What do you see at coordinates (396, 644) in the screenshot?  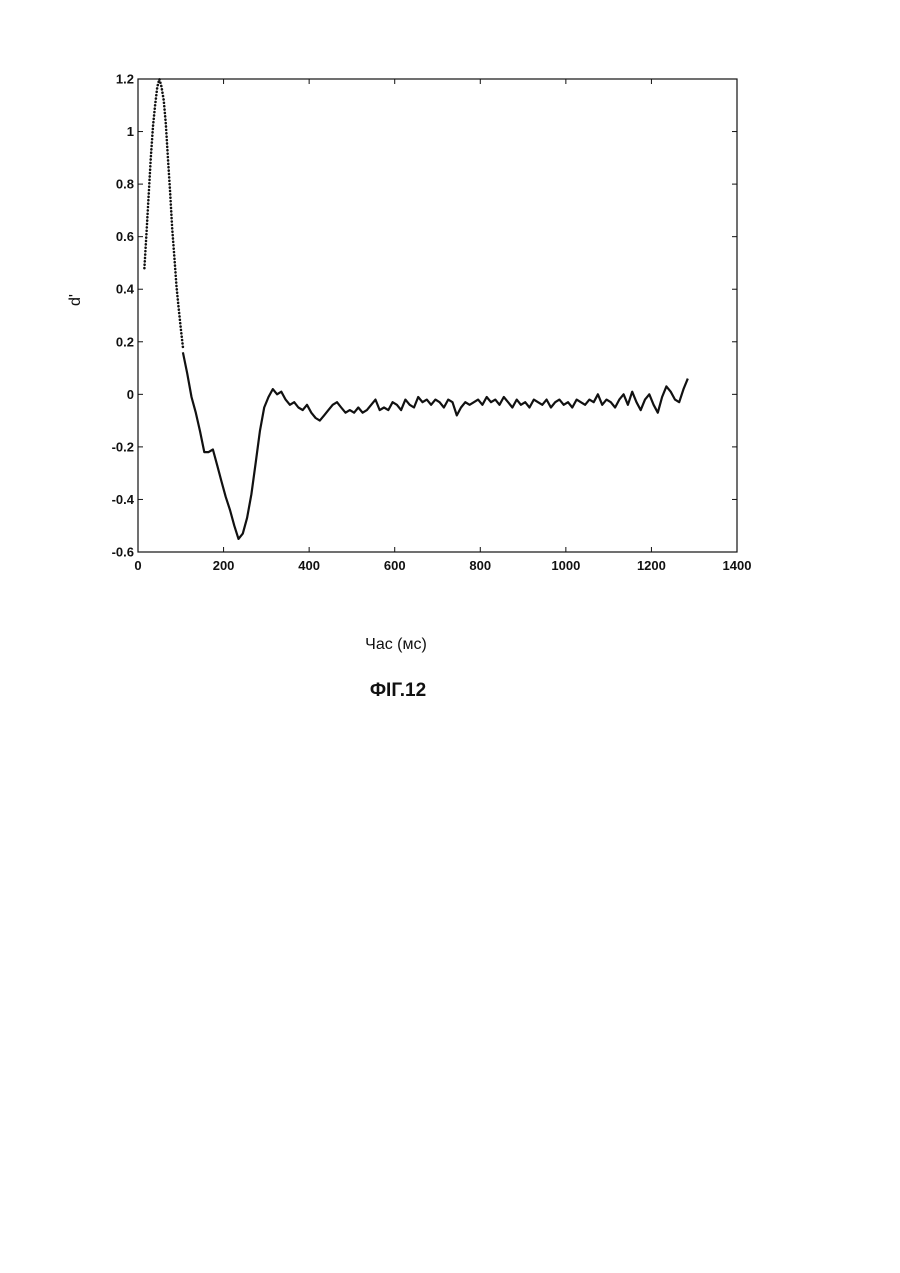 I see `x-axis-label: Час (мс)` at bounding box center [396, 644].